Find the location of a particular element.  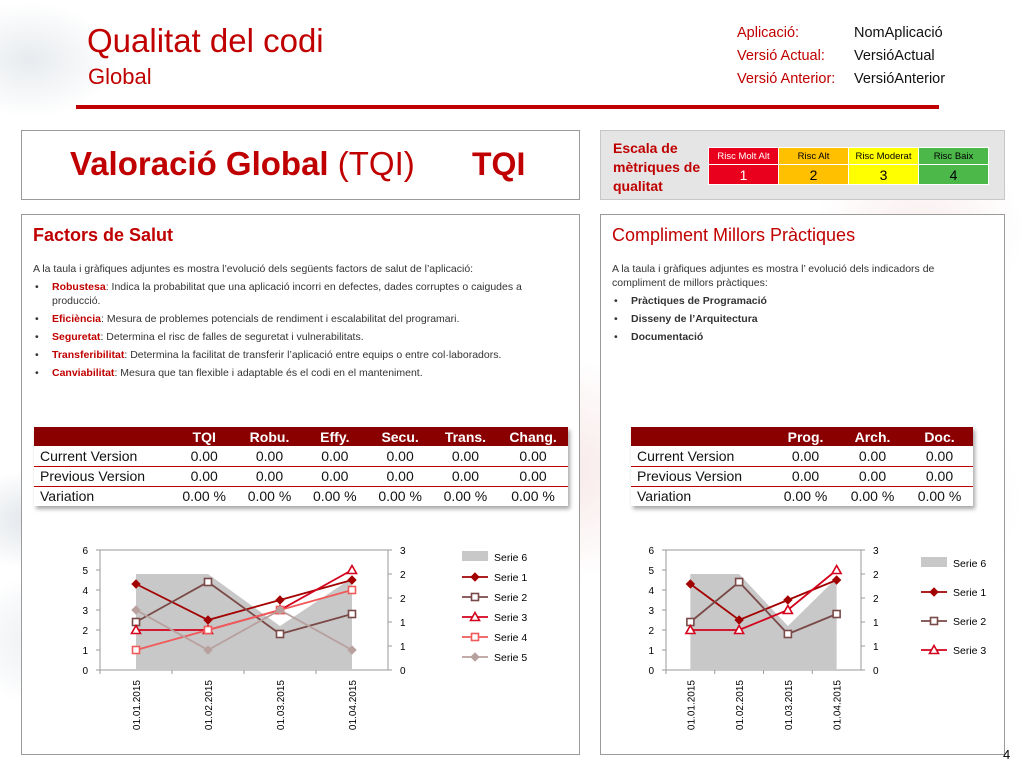

meta-row-current-version: Versió Actual: VersióActual is located at coordinates (841, 56).